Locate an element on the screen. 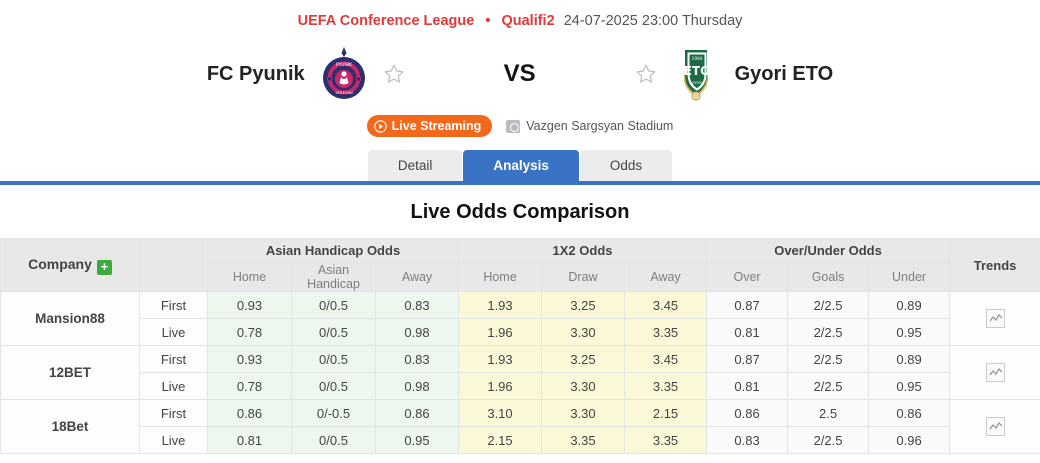 Image resolution: width=1040 pixels, height=463 pixels. subheader-ah-away: Away is located at coordinates (417, 277).